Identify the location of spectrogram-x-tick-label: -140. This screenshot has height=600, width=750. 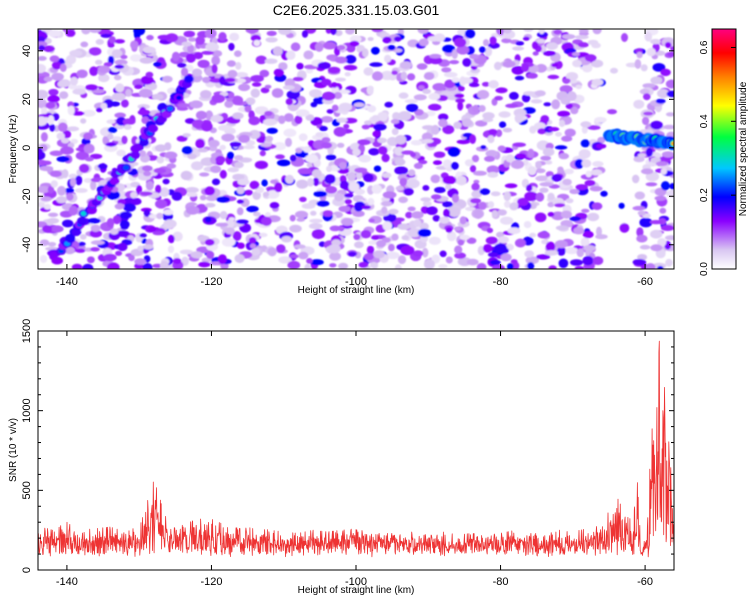
(67, 282).